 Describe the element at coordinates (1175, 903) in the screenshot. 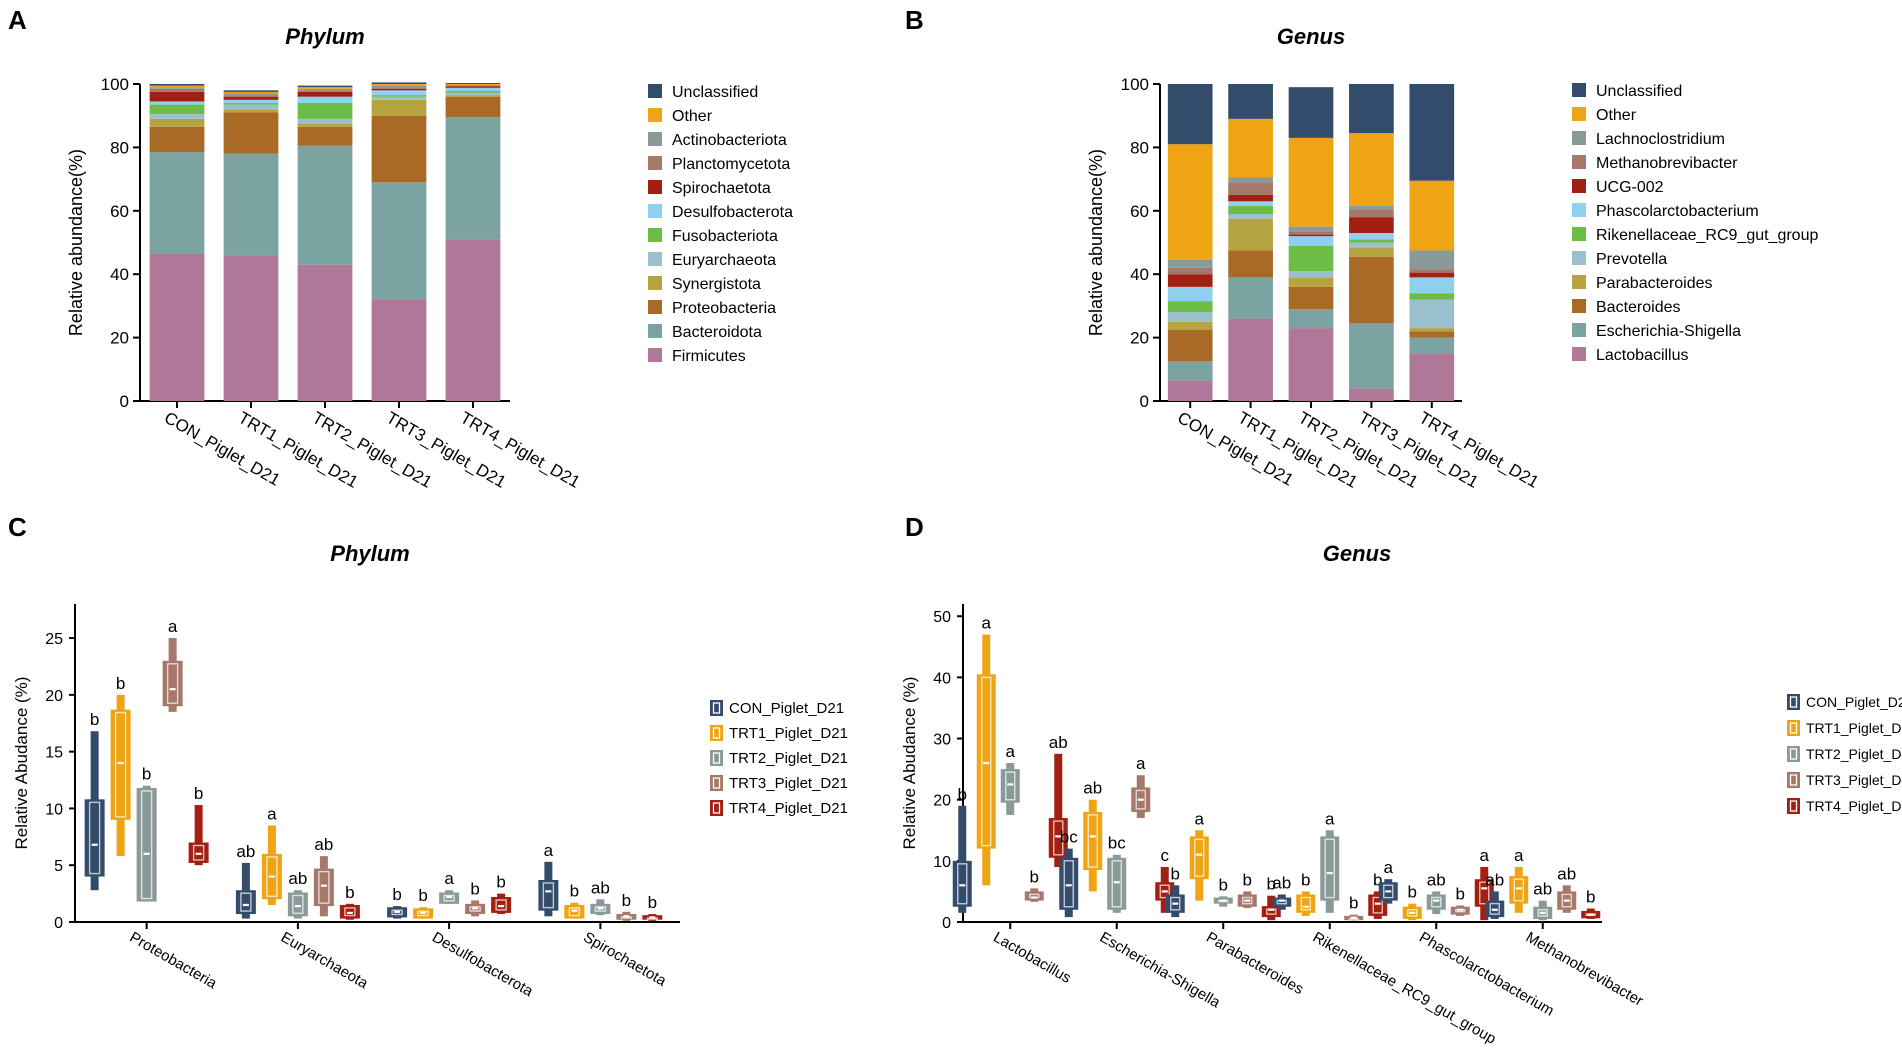

I see `box-inner-parabacteroides-con-piglet-d21` at that location.